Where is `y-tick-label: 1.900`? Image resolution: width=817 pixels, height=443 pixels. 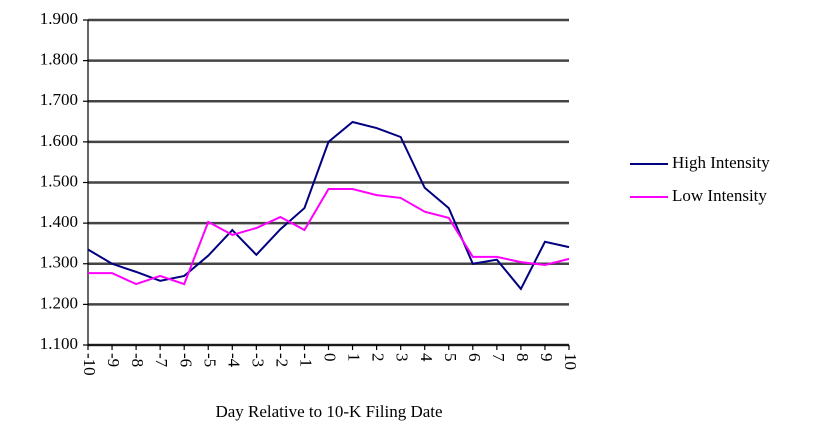 y-tick-label: 1.900 is located at coordinates (59, 18).